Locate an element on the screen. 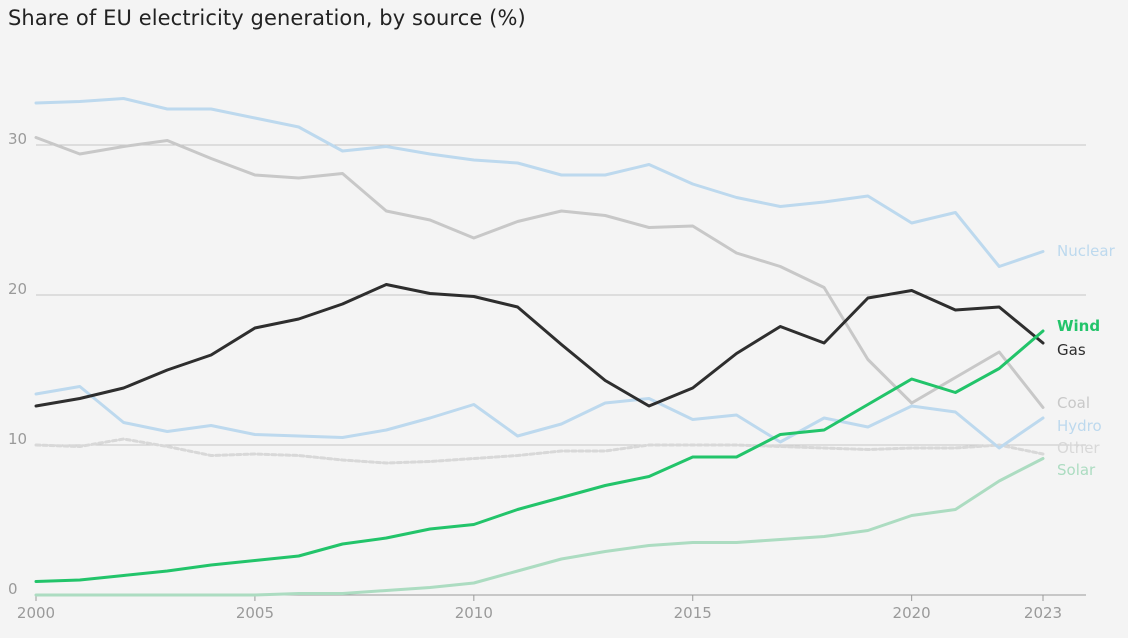  x-tick-label: 2010 is located at coordinates (474, 613).